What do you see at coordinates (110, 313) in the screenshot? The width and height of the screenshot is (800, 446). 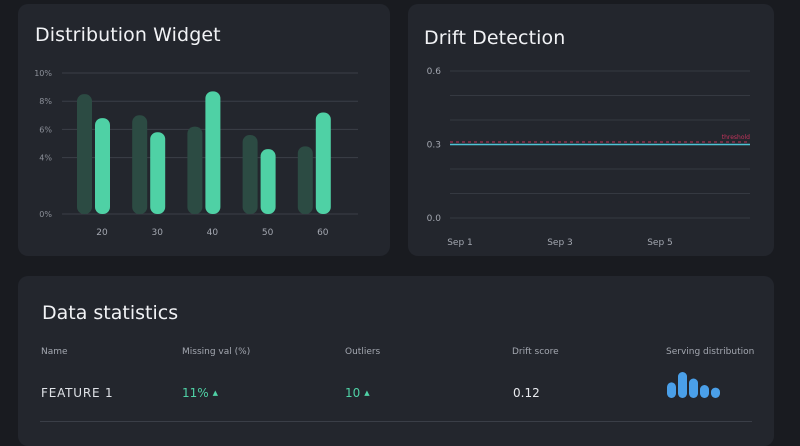 I see `data-statistics-title: Data statistics` at bounding box center [110, 313].